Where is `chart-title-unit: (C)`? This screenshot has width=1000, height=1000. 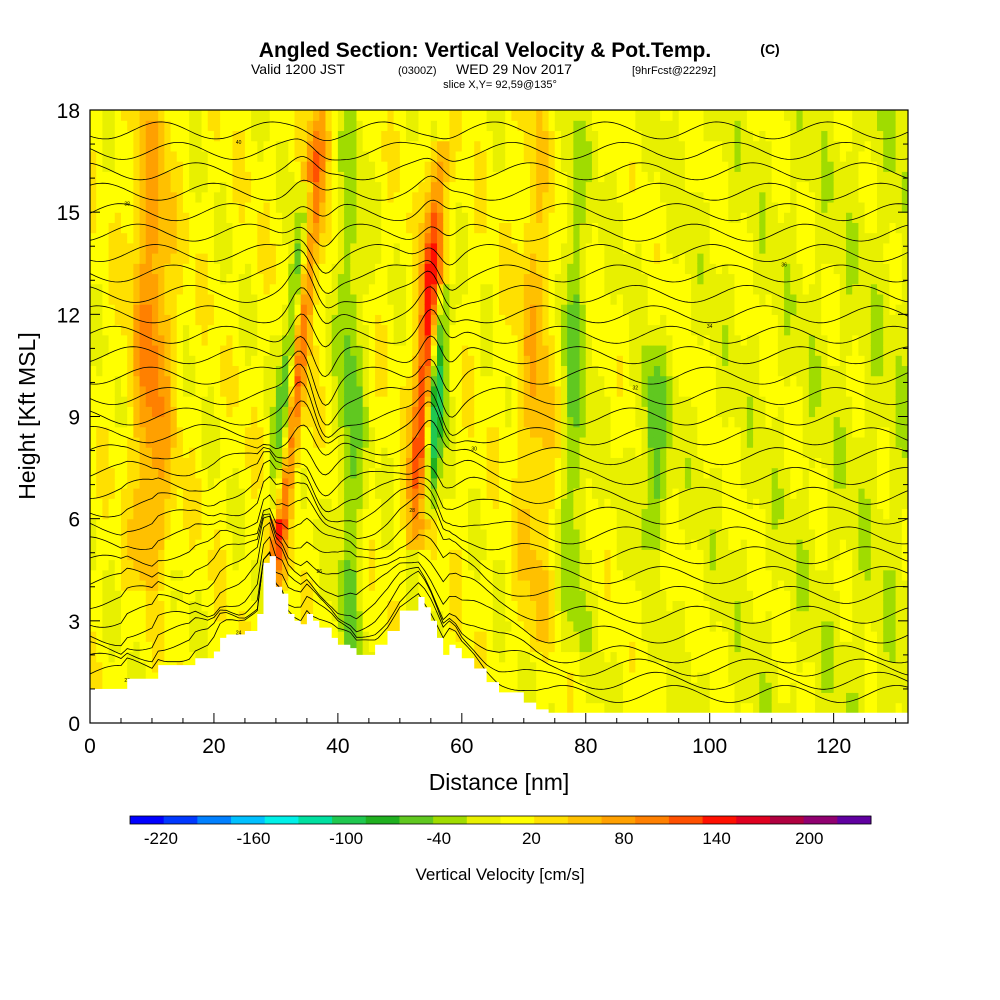 chart-title-unit: (C) is located at coordinates (769, 49).